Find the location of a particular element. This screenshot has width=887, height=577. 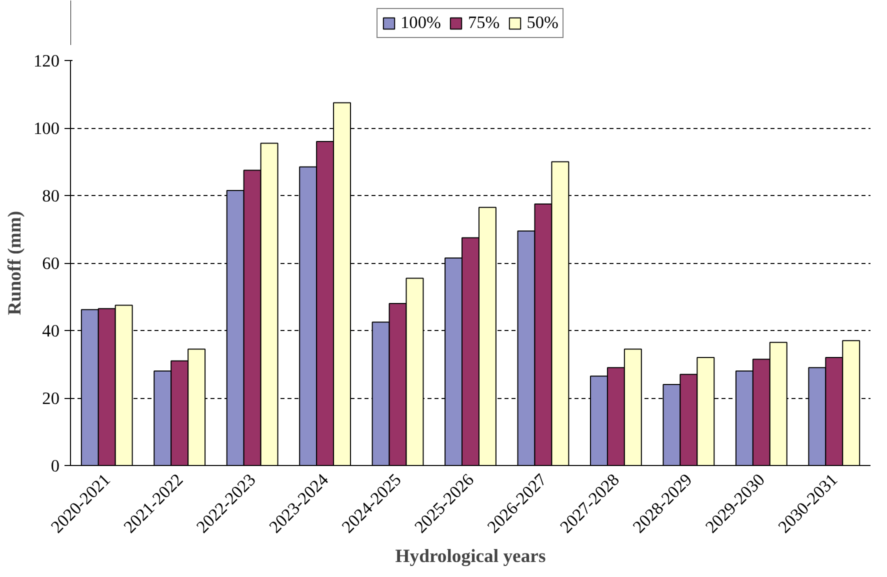

y-axis-title: Runoff (mm) is located at coordinates (15, 263).